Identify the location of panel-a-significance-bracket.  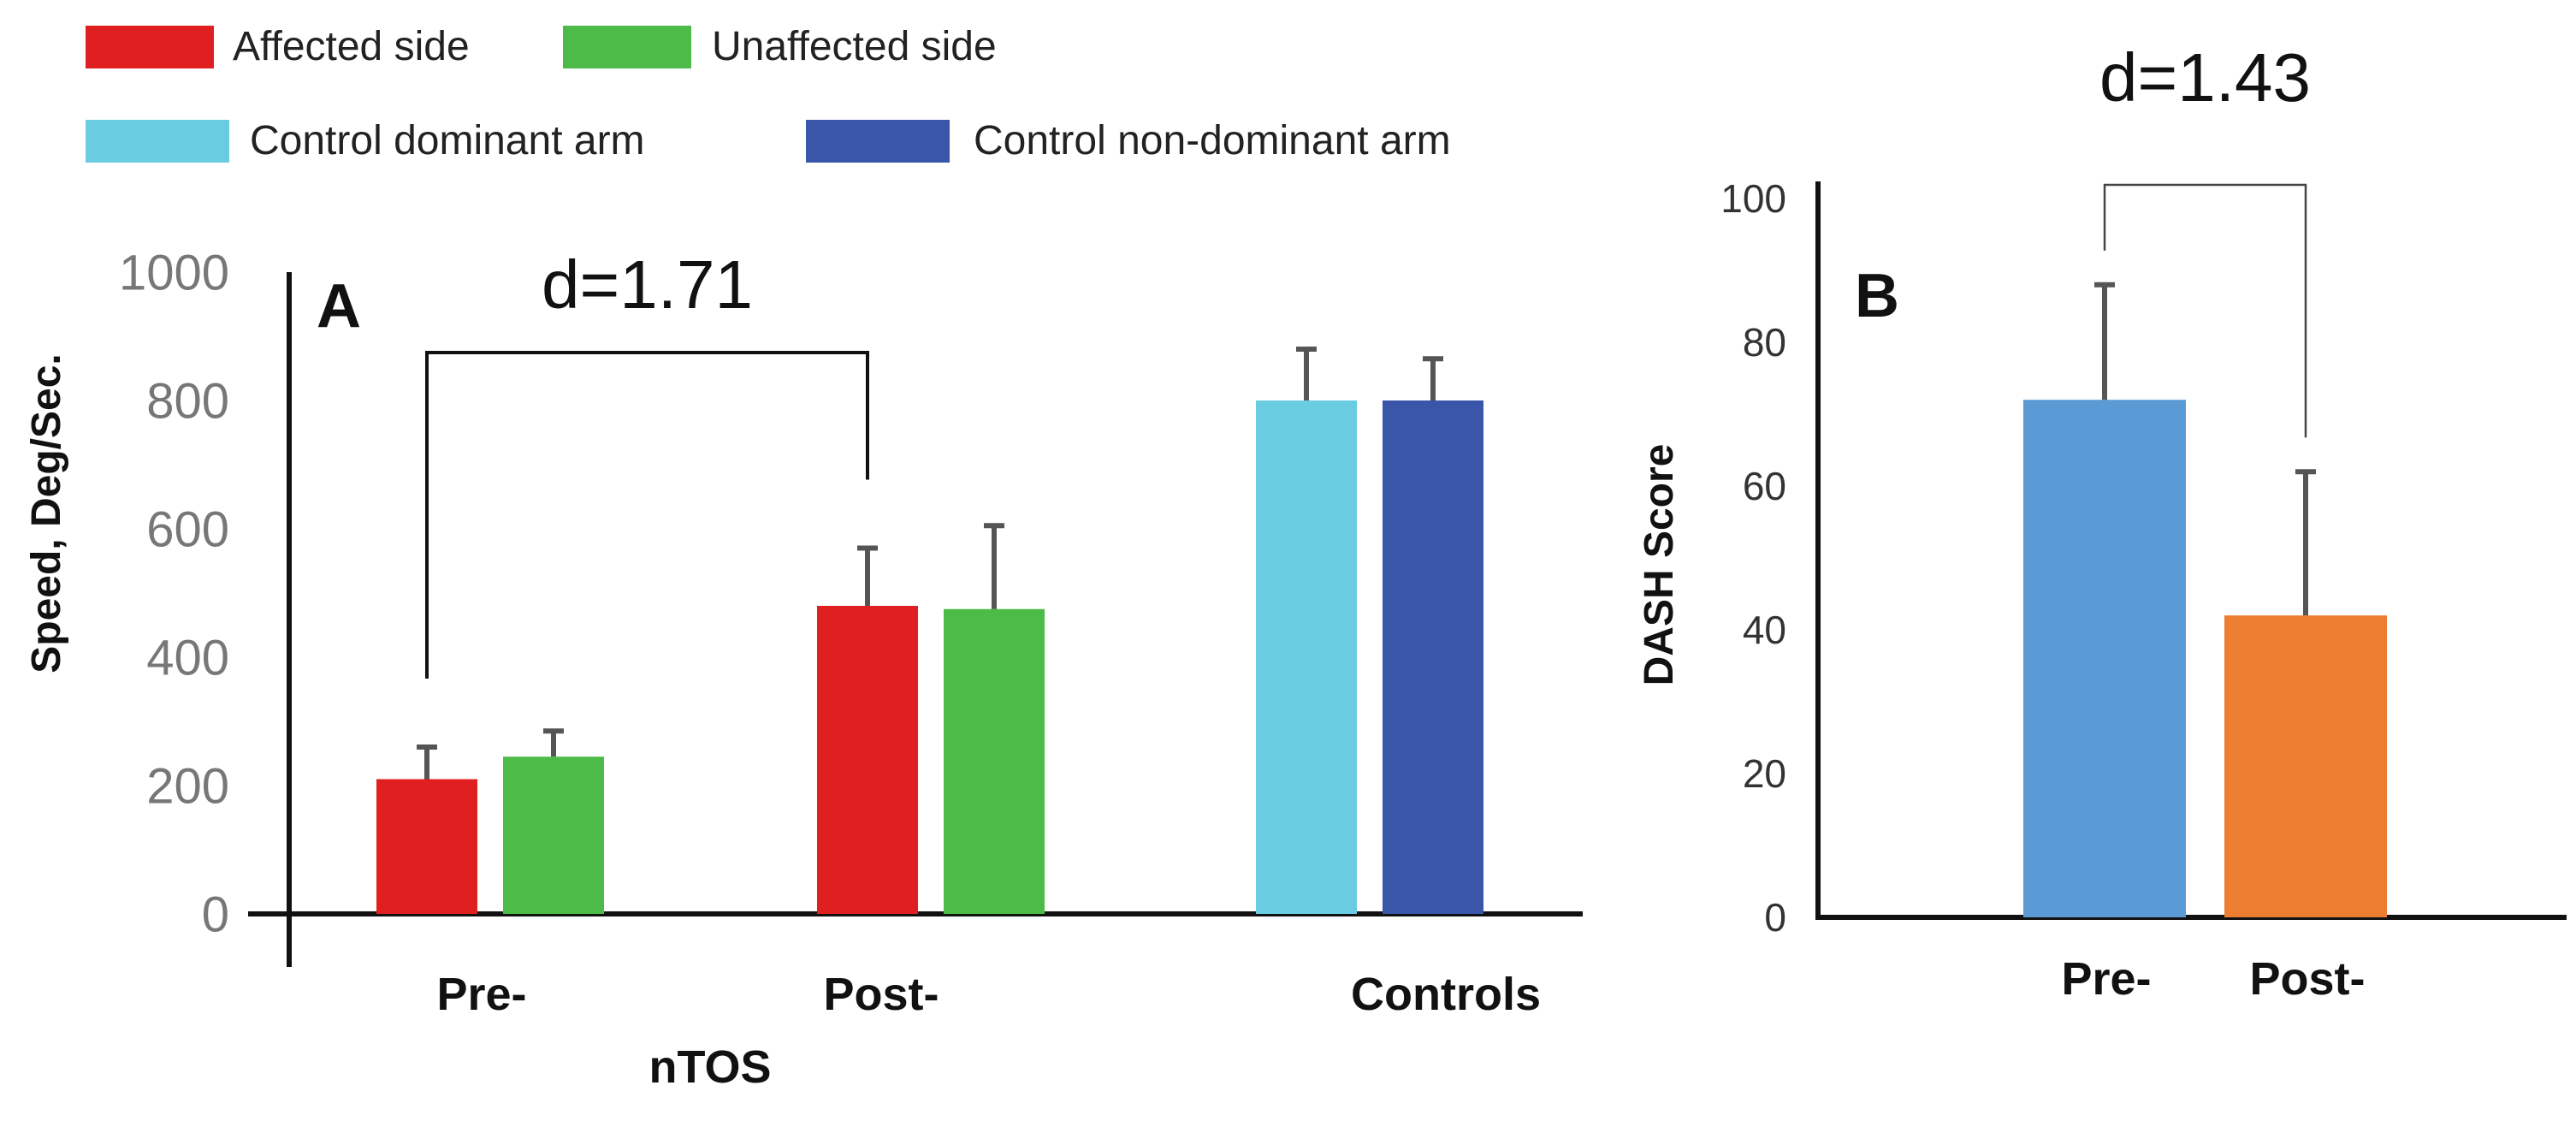
(647, 515).